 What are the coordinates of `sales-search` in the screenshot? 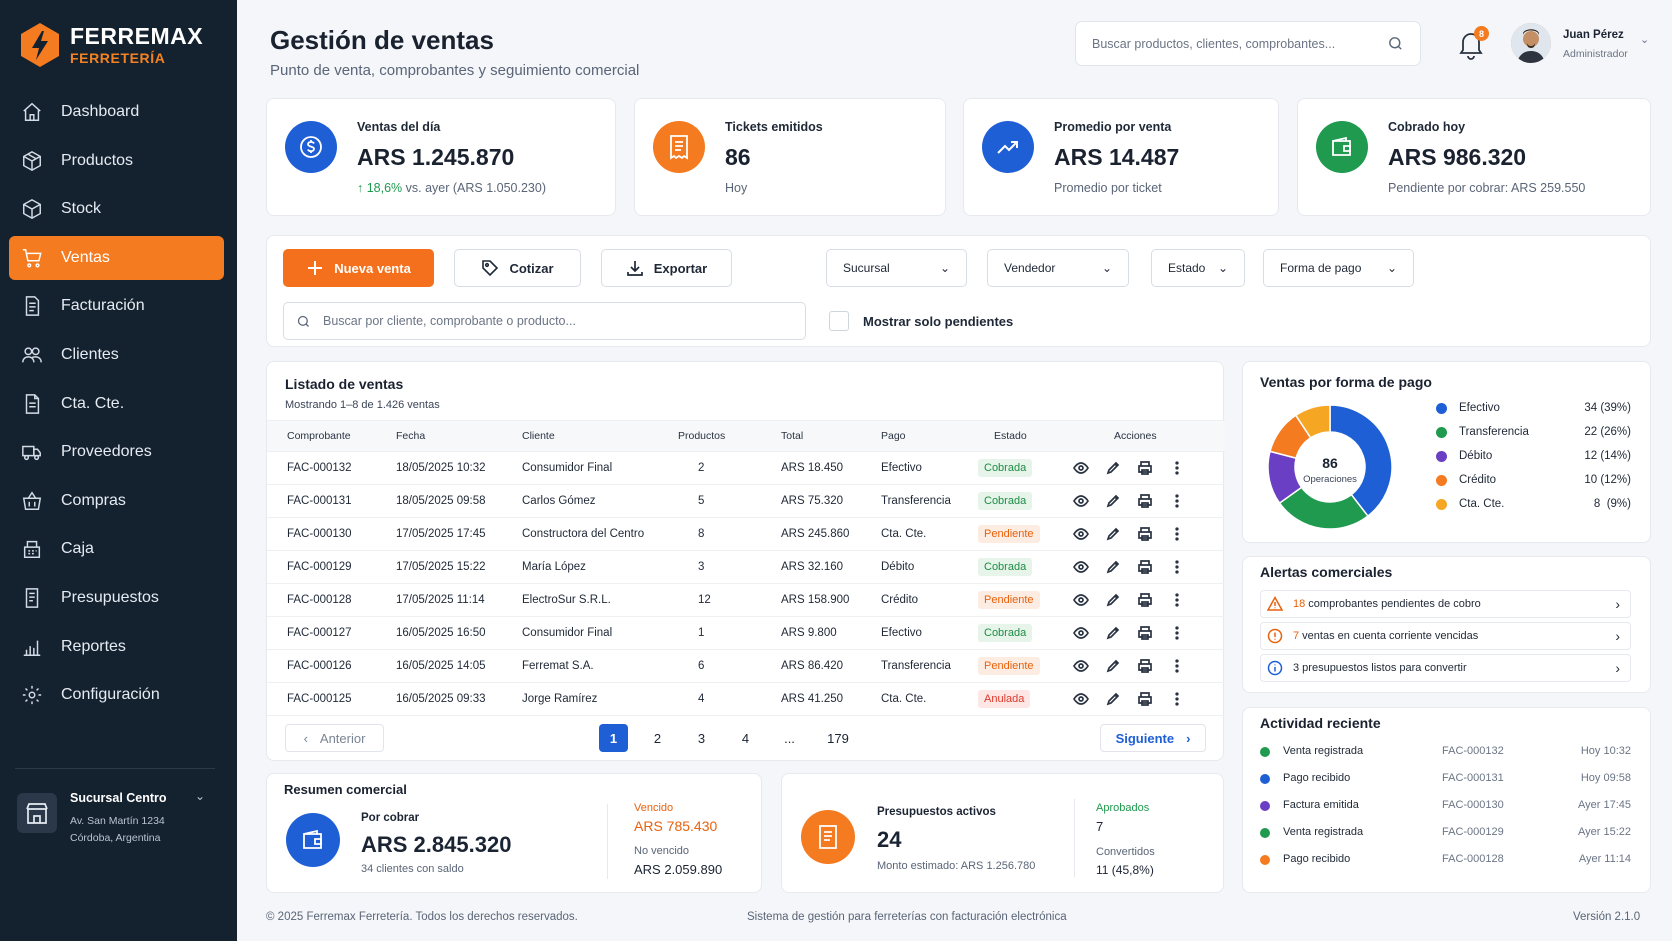 It's located at (544, 321).